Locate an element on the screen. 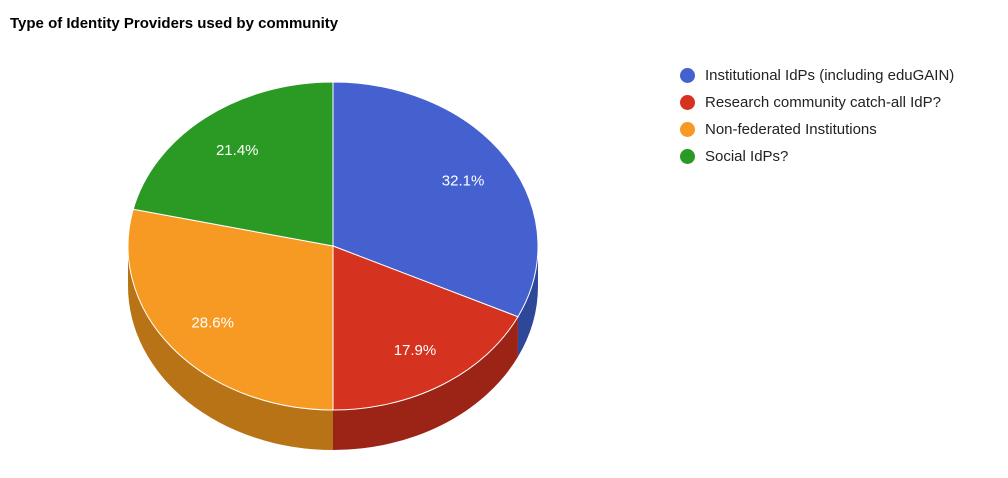 This screenshot has width=1008, height=478. slice-label: 32.1% is located at coordinates (463, 180).